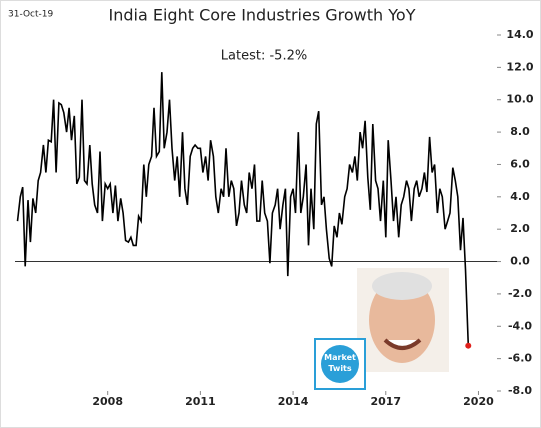  Describe the element at coordinates (520, 228) in the screenshot. I see `y-tick-label: 2.0` at that location.